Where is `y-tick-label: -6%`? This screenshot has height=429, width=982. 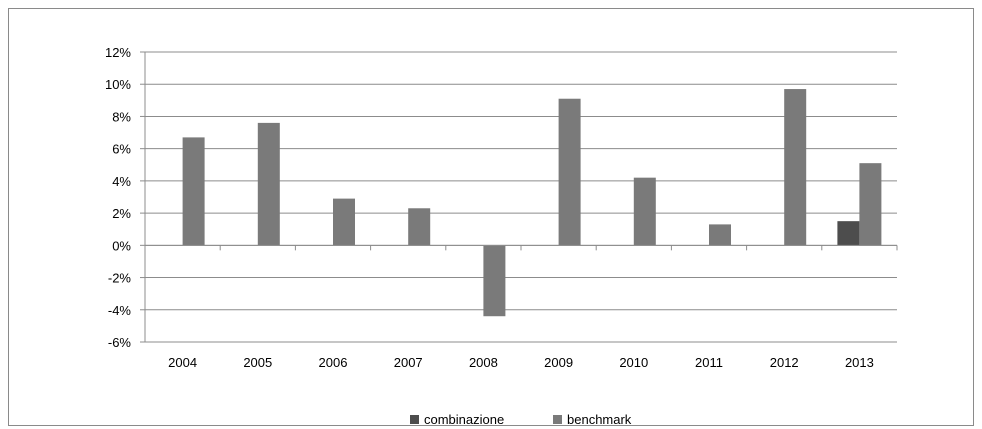 y-tick-label: -6% is located at coordinates (120, 342).